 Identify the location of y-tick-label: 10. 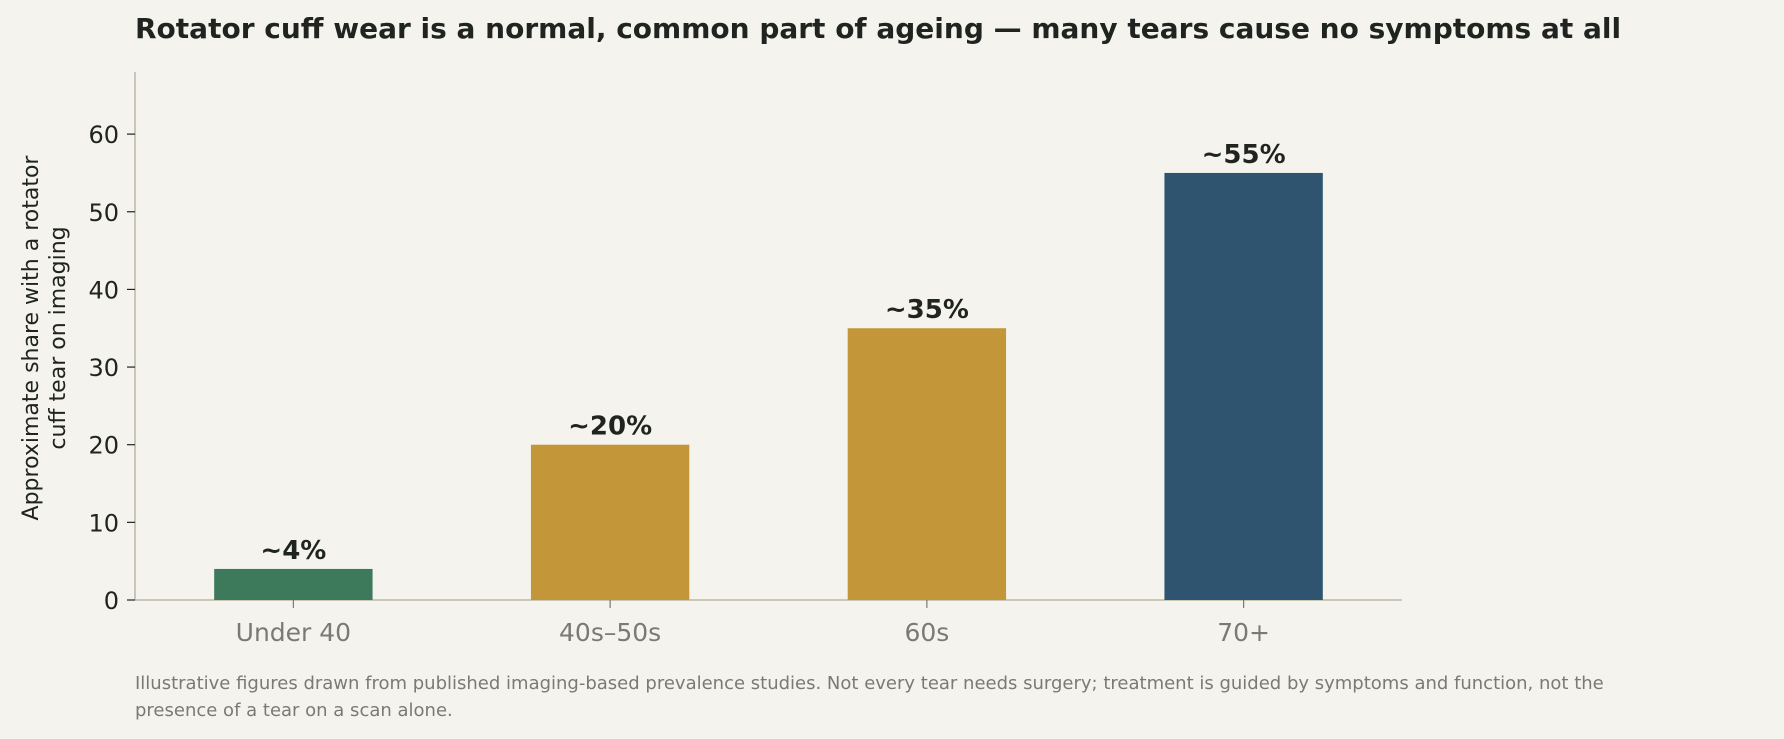
(103, 523).